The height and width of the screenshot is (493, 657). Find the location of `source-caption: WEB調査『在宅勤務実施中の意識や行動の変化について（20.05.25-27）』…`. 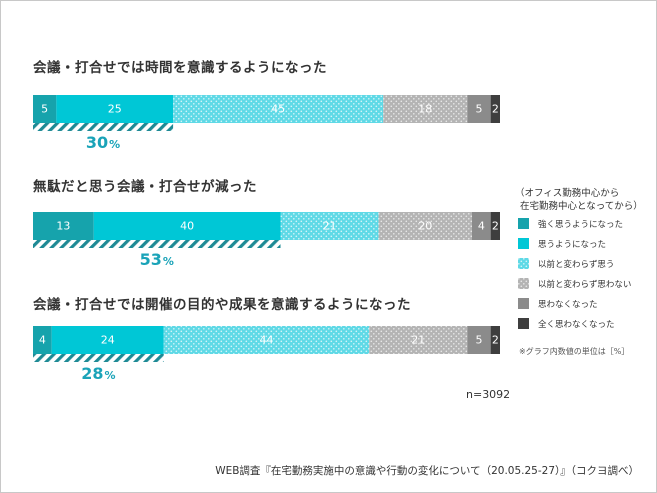

source-caption: WEB調査『在宅勤務実施中の意識や行動の変化について（20.05.25-27）』… is located at coordinates (427, 470).